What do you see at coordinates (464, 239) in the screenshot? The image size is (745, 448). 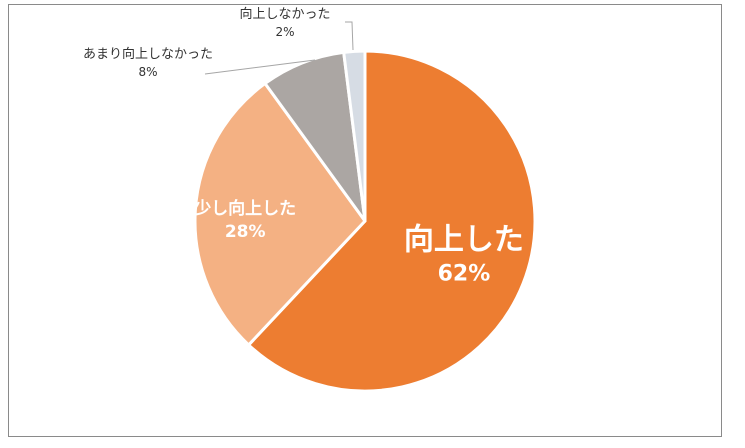 I see `slice-category-label: 向上した` at bounding box center [464, 239].